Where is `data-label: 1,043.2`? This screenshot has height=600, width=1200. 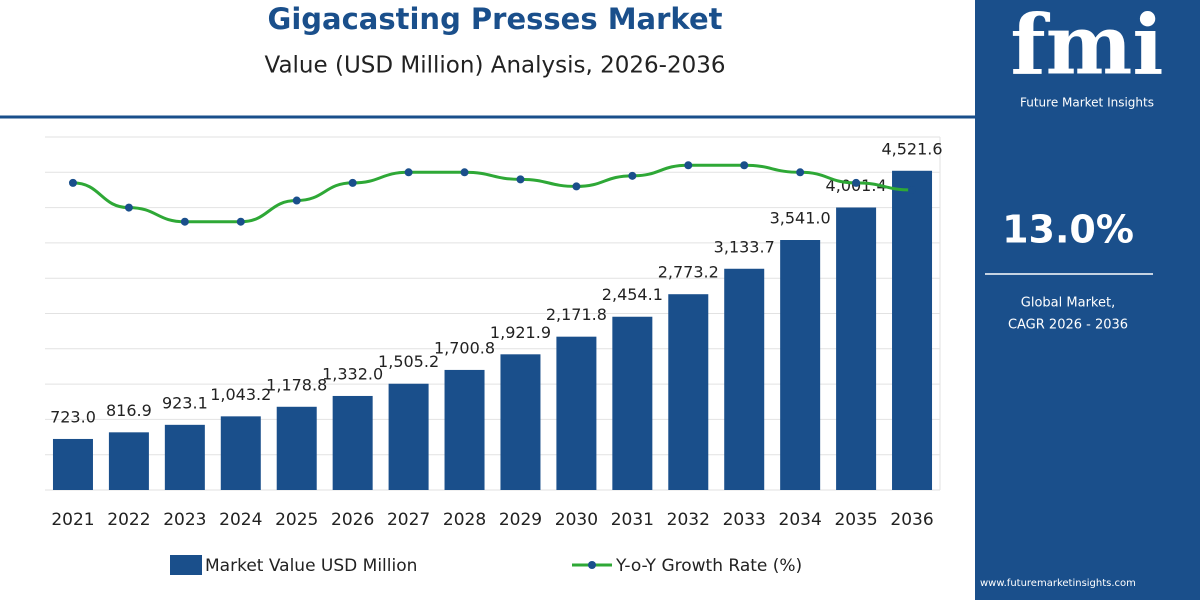 data-label: 1,043.2 is located at coordinates (240, 394).